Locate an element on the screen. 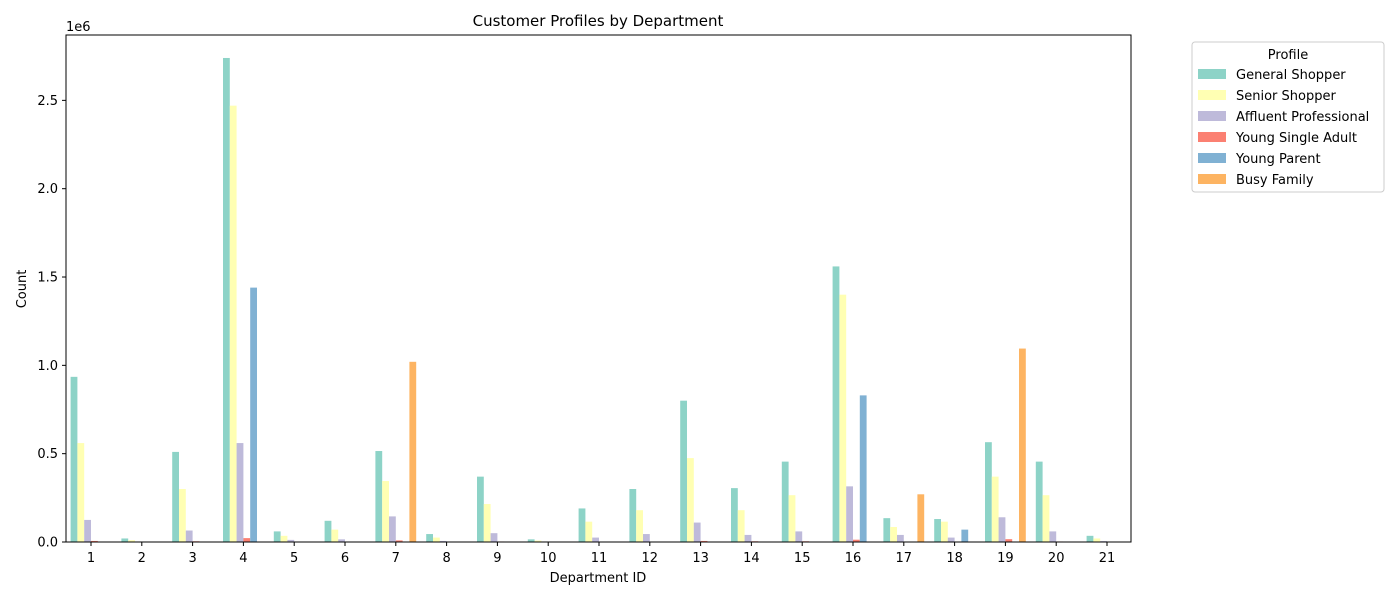 Image resolution: width=1400 pixels, height=600 pixels. x-tick-label: 21 is located at coordinates (1107, 558).